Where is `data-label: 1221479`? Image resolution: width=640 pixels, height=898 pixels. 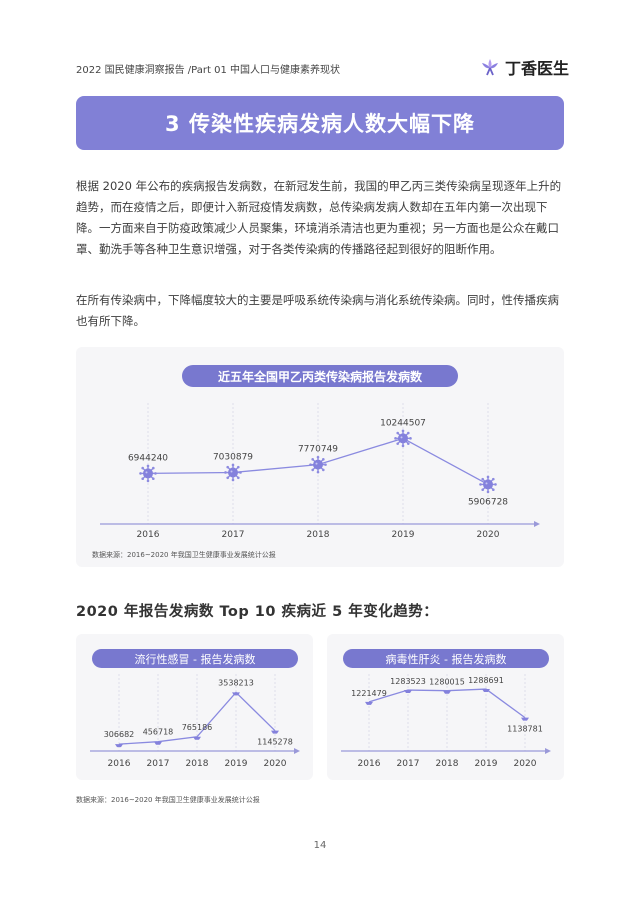 data-label: 1221479 is located at coordinates (369, 693).